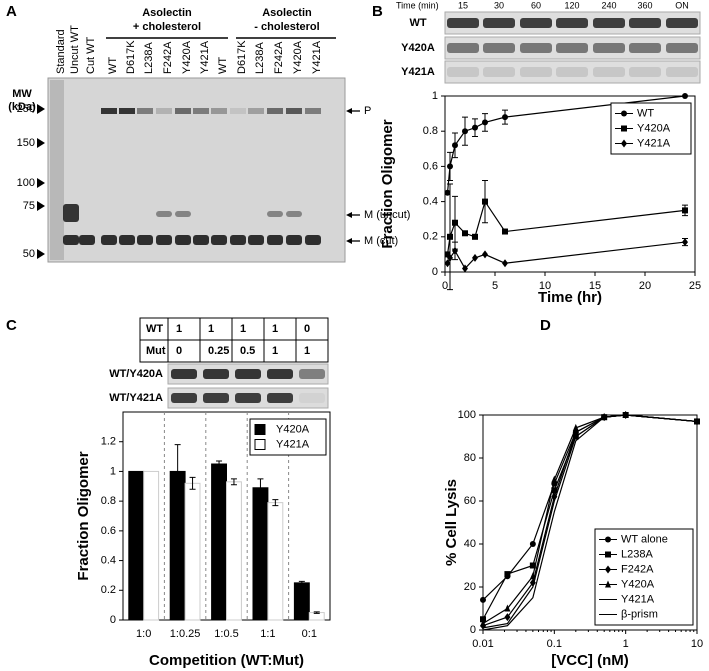  Describe the element at coordinates (143, 634) in the screenshot. I see `x-tick-label: 1:0` at that location.